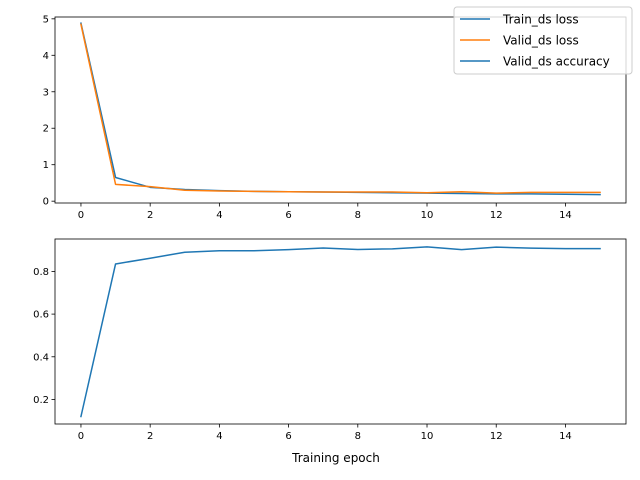 The height and width of the screenshot is (480, 640). Describe the element at coordinates (41, 357) in the screenshot. I see `y-tick-label: 0.4` at that location.